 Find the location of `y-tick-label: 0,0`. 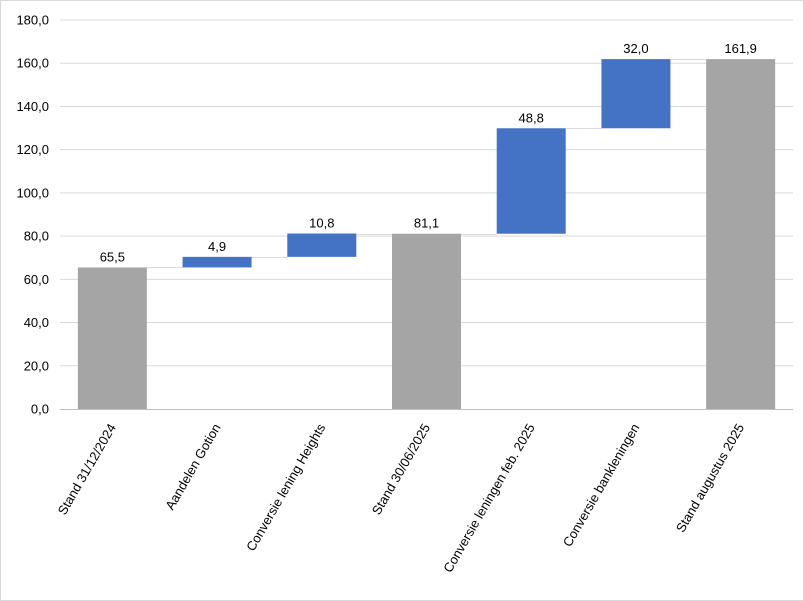

y-tick-label: 0,0 is located at coordinates (40, 409).